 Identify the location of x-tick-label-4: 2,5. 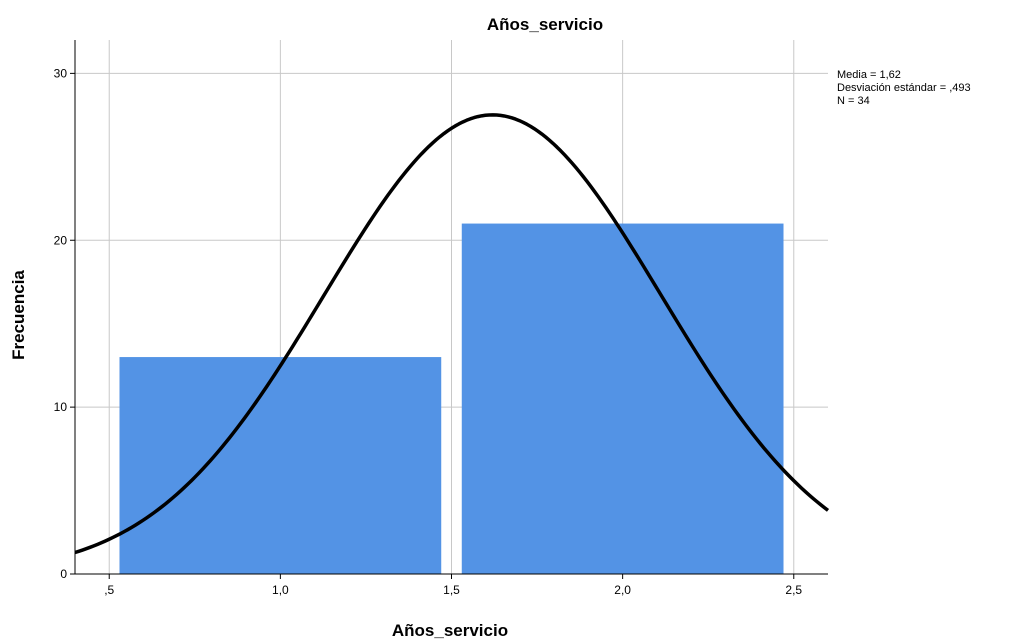
(793, 590).